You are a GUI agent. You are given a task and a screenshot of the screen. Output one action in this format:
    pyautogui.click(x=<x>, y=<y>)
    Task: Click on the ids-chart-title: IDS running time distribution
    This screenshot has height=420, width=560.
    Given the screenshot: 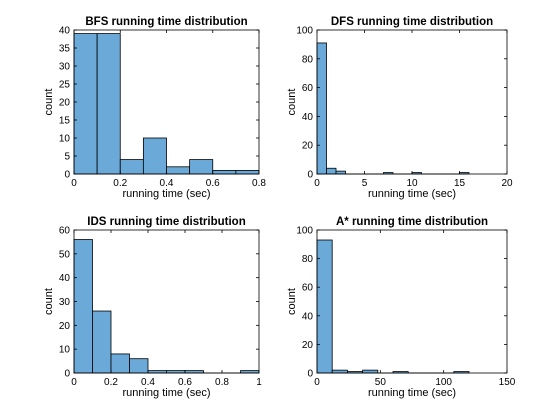 What is the action you would take?
    pyautogui.click(x=166, y=222)
    